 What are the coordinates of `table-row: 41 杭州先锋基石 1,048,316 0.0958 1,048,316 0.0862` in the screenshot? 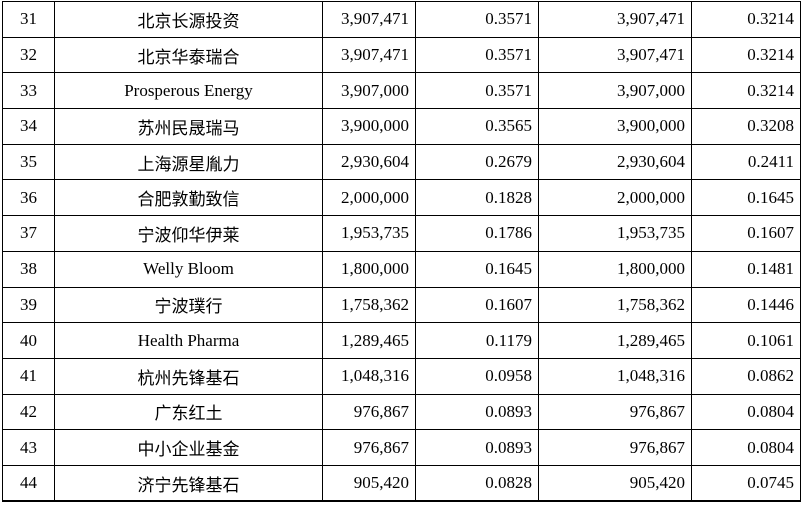 It's located at (401, 376).